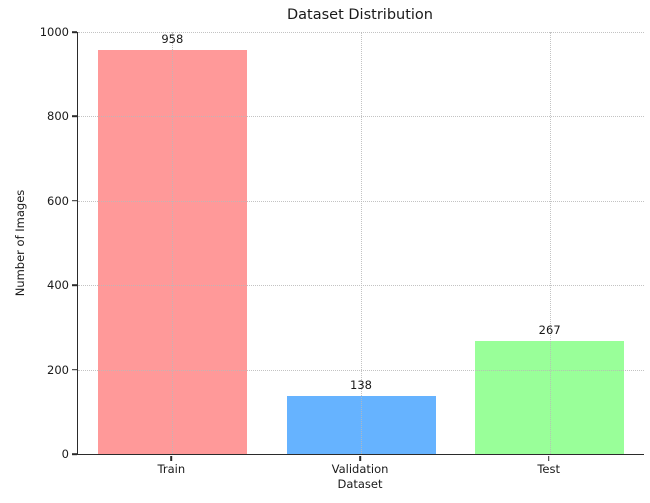 Image resolution: width=650 pixels, height=503 pixels. Describe the element at coordinates (54, 32) in the screenshot. I see `y-tick-label: 1000` at that location.